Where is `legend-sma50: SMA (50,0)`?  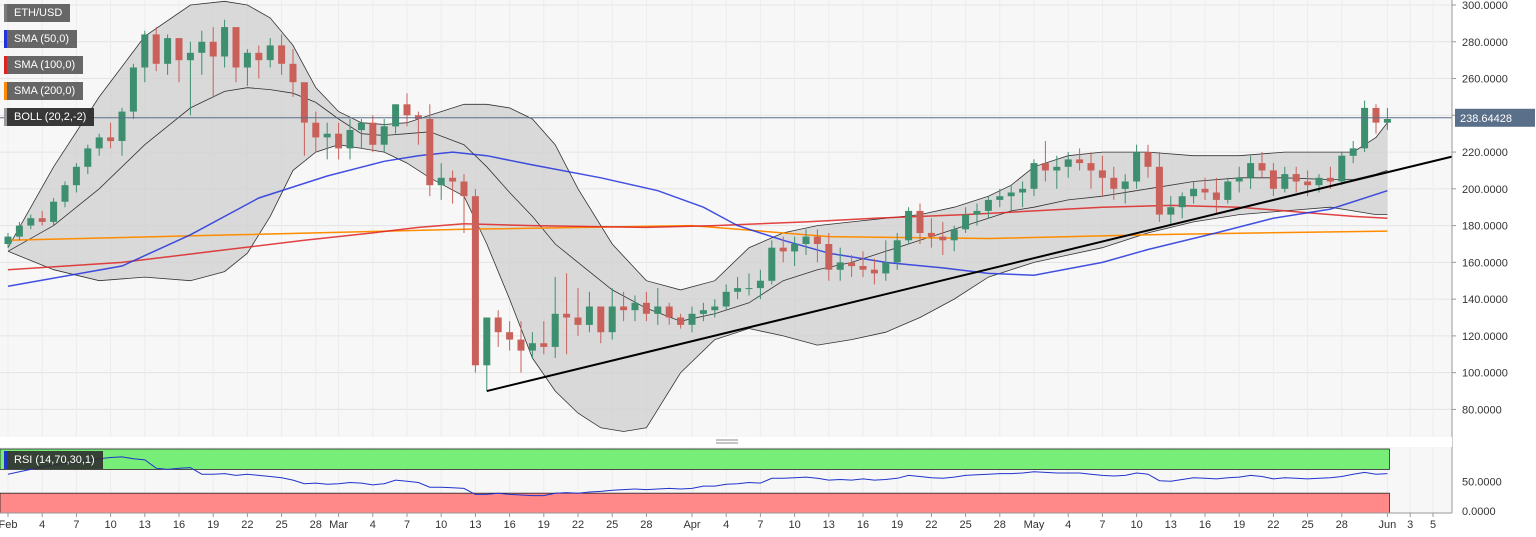 legend-sma50: SMA (50,0) is located at coordinates (41, 39).